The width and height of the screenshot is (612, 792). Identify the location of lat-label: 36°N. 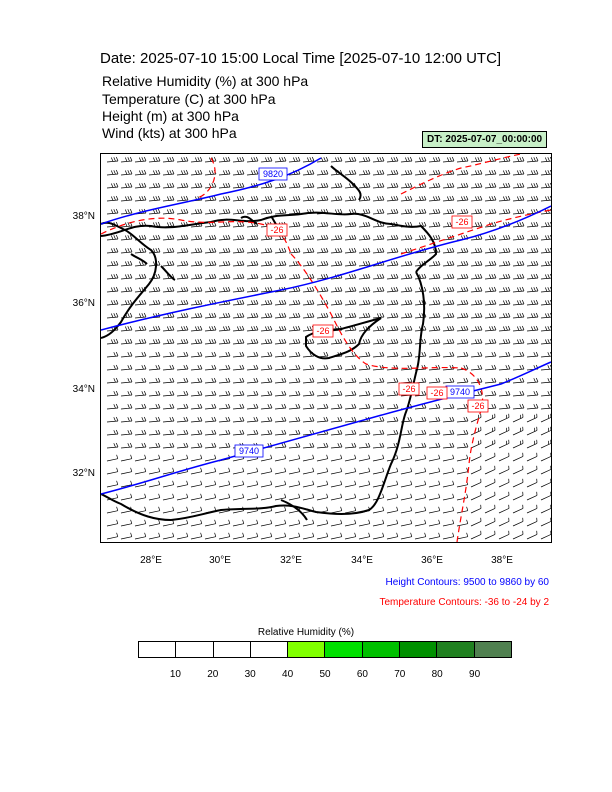
(83, 303).